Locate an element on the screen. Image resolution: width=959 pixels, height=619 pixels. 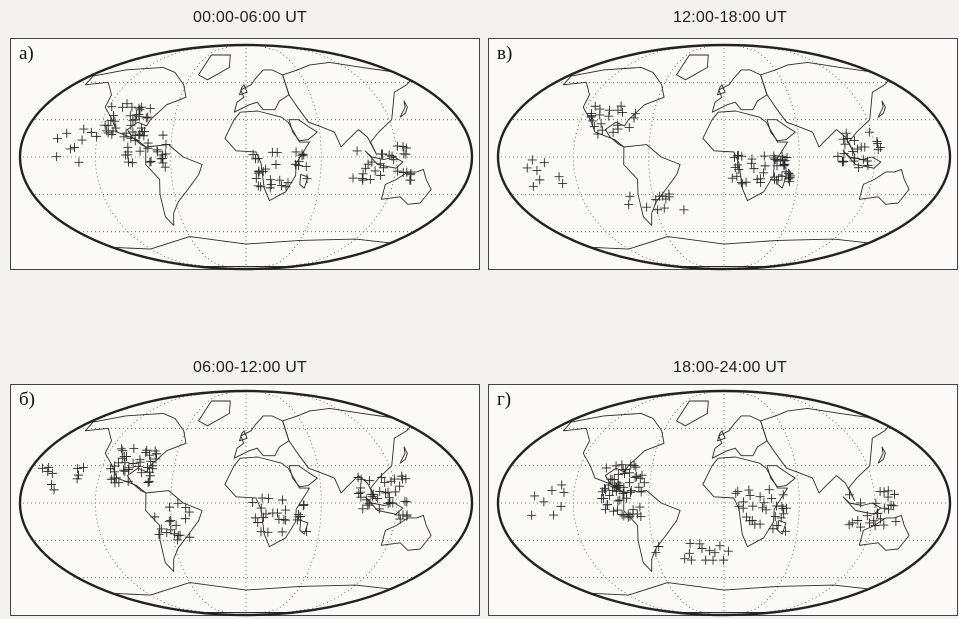
south-america-outline is located at coordinates (652, 185).